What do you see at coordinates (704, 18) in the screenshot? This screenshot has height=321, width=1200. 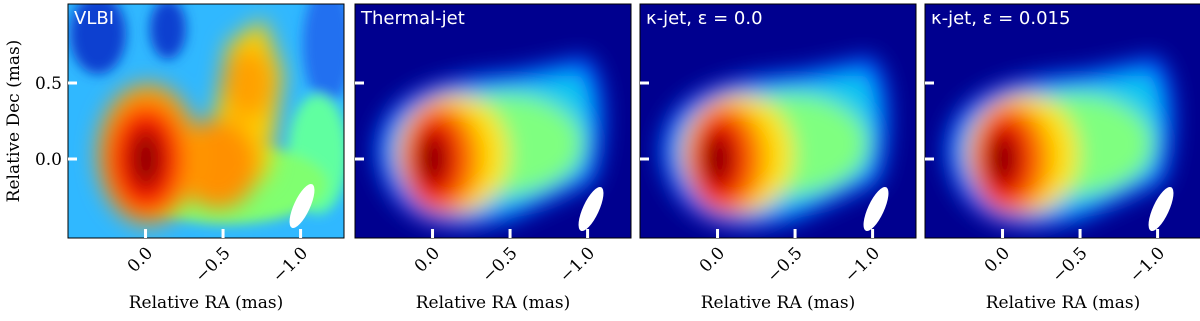 I see `panel-title: κ-jet, ε = 0.0` at bounding box center [704, 18].